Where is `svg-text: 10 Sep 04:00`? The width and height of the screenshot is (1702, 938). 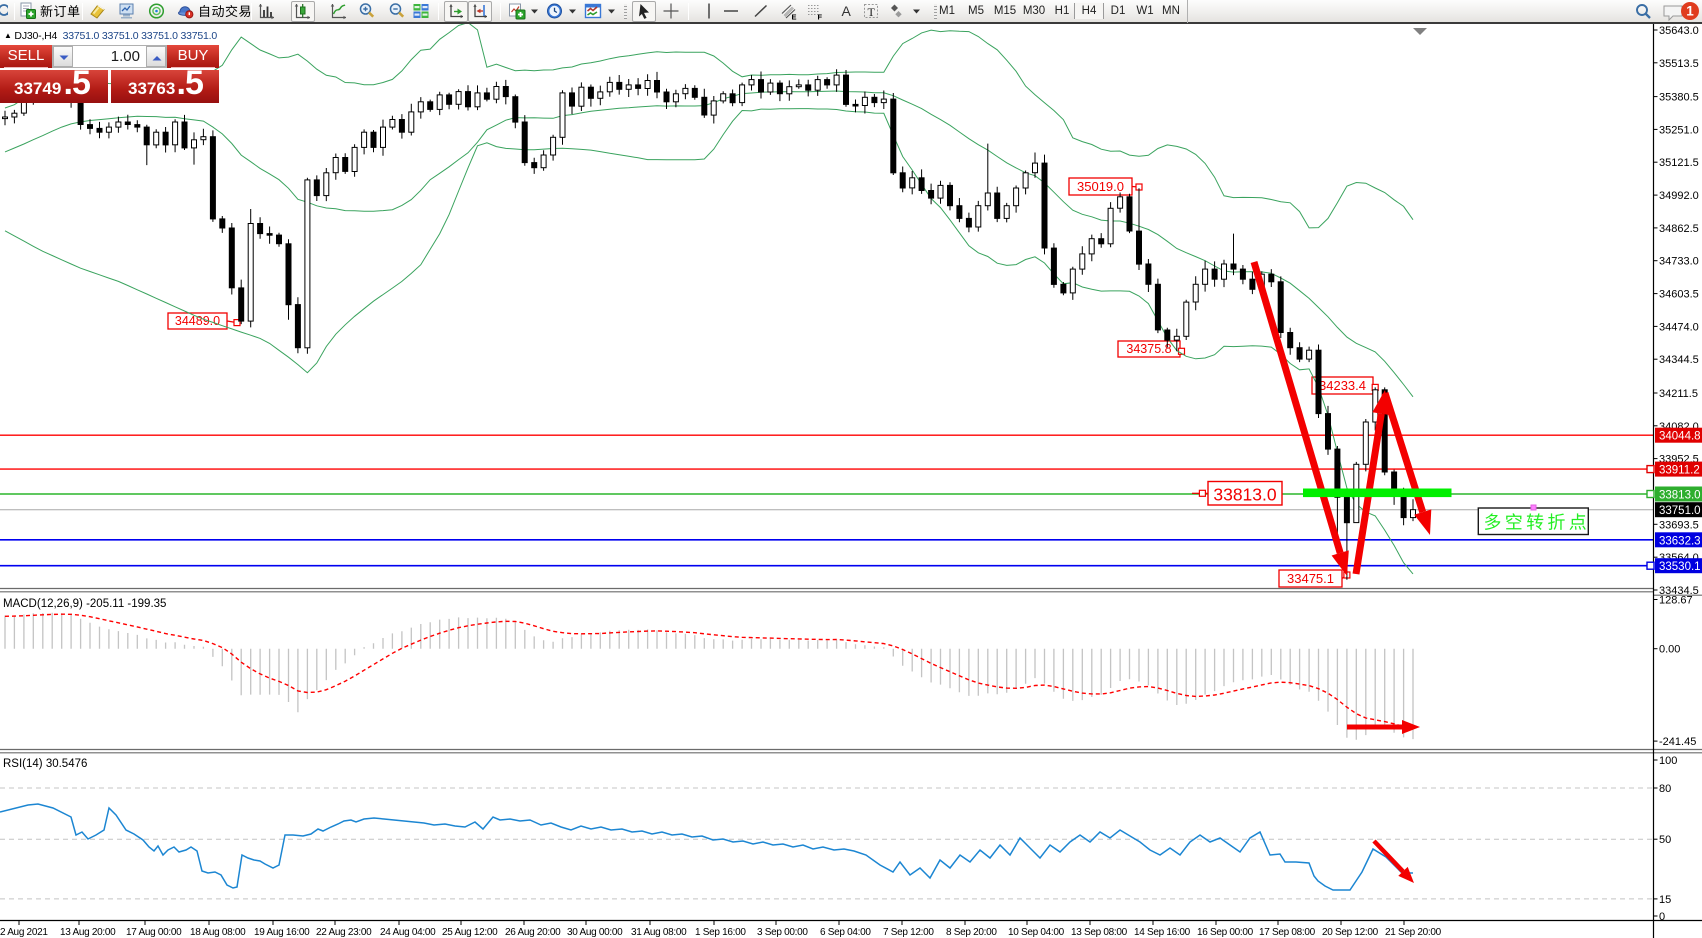 svg-text: 10 Sep 04:00 is located at coordinates (1036, 932).